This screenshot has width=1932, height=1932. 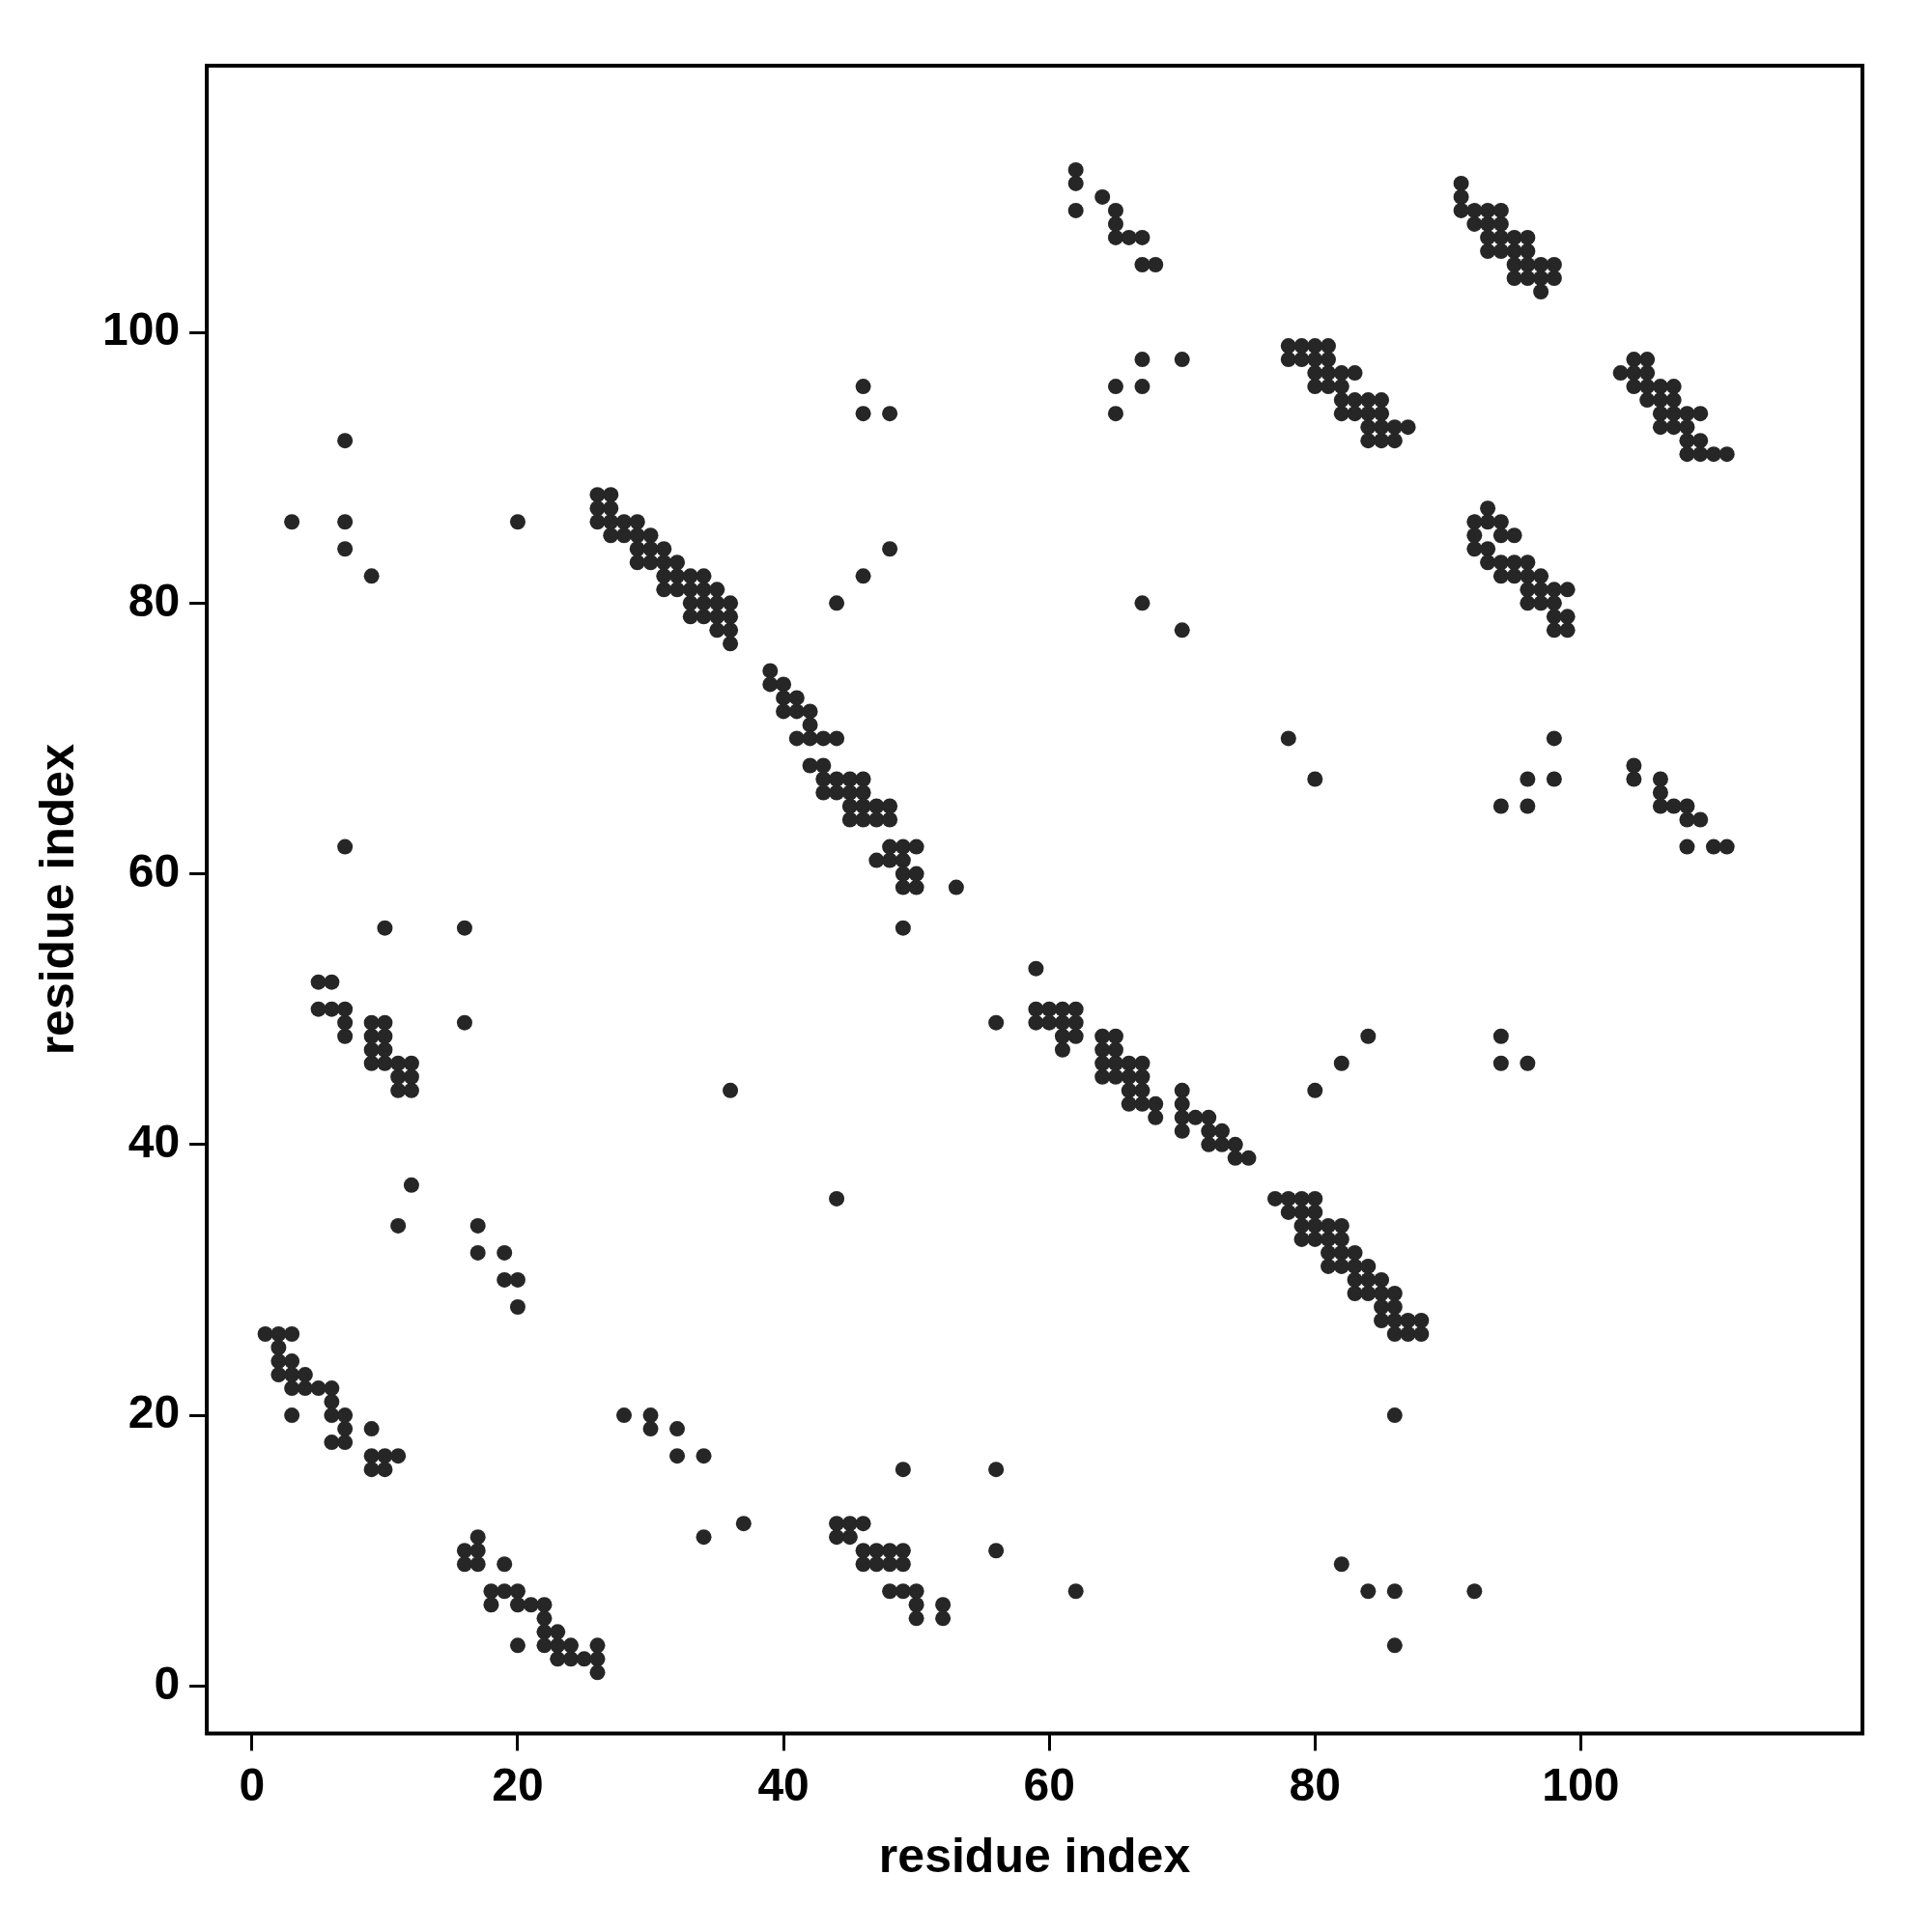 I want to click on x-tick-label: 20, so click(x=518, y=1785).